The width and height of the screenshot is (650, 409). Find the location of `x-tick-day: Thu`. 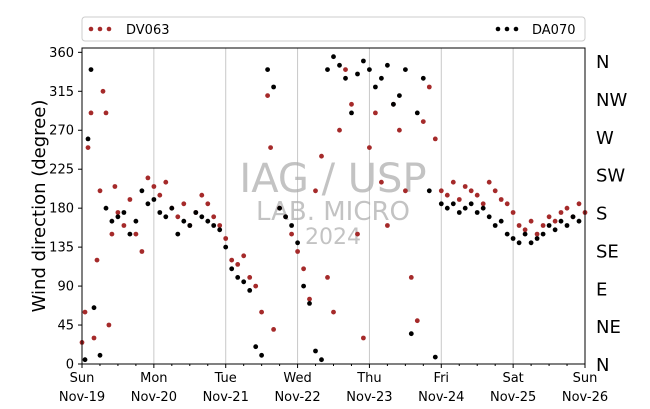

x-tick-day: Thu is located at coordinates (368, 378).